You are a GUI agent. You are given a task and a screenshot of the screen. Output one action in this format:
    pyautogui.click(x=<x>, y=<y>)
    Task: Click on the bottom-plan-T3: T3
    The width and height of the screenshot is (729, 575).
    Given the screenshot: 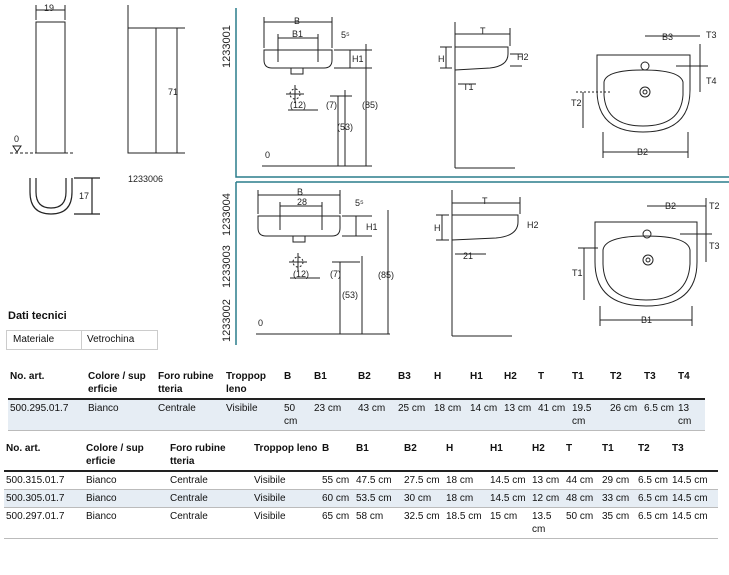 What is the action you would take?
    pyautogui.click(x=714, y=246)
    